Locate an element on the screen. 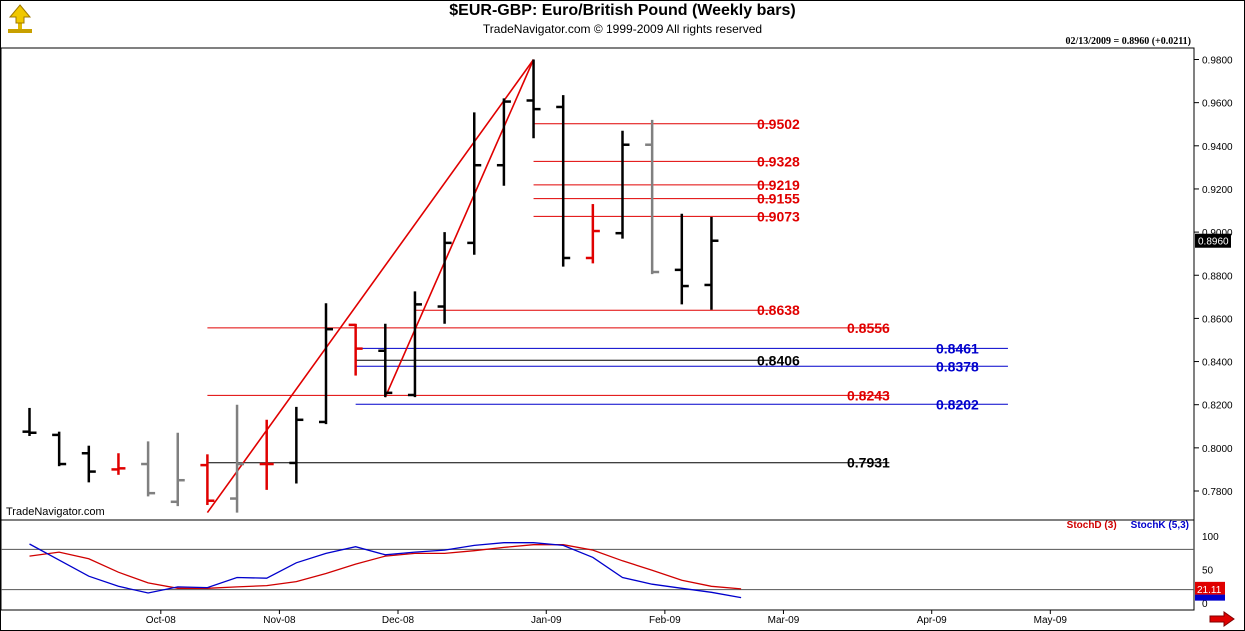 Image resolution: width=1245 pixels, height=631 pixels. stoch-last-value-box is located at coordinates (1210, 588).